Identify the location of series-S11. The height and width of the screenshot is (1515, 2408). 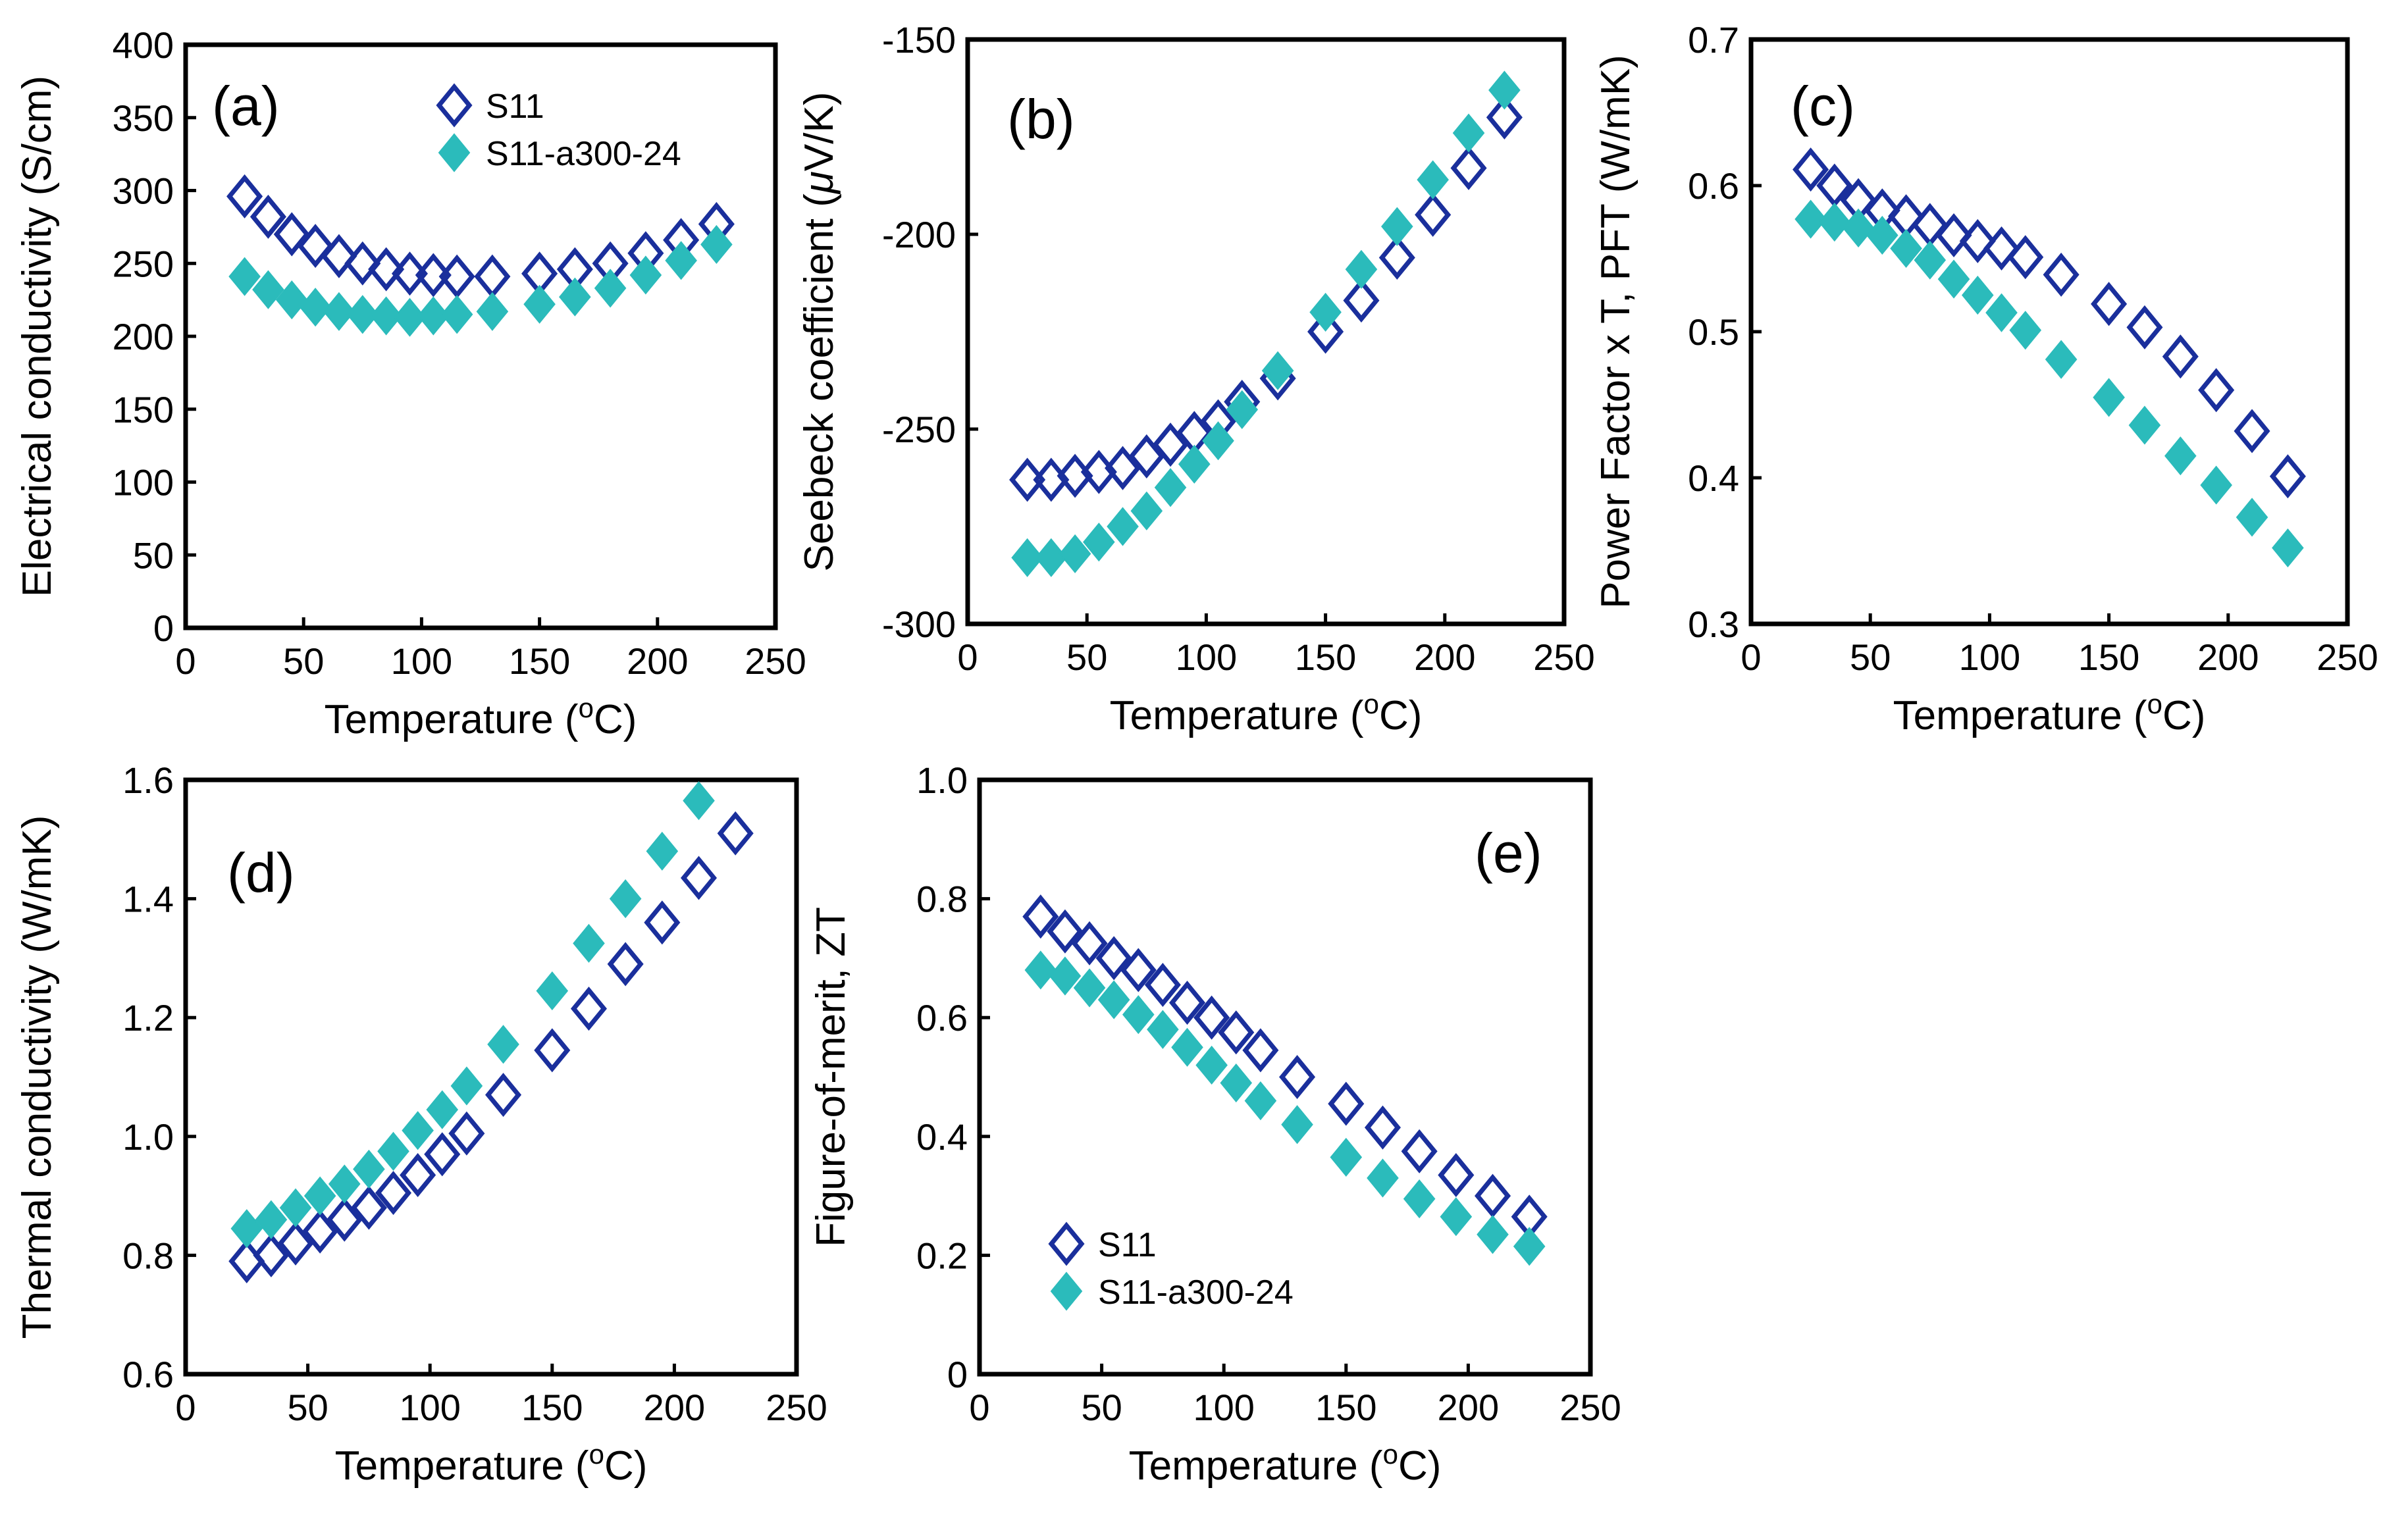
(1285, 1066).